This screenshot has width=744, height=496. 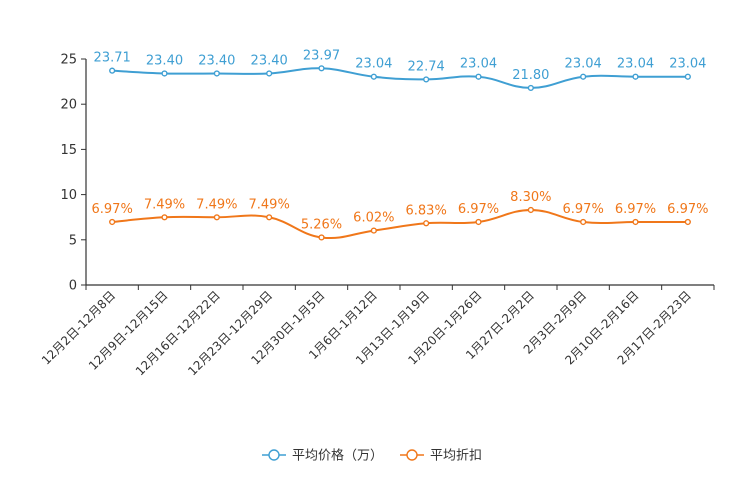 What do you see at coordinates (73, 286) in the screenshot?
I see `y-tick-label: 0` at bounding box center [73, 286].